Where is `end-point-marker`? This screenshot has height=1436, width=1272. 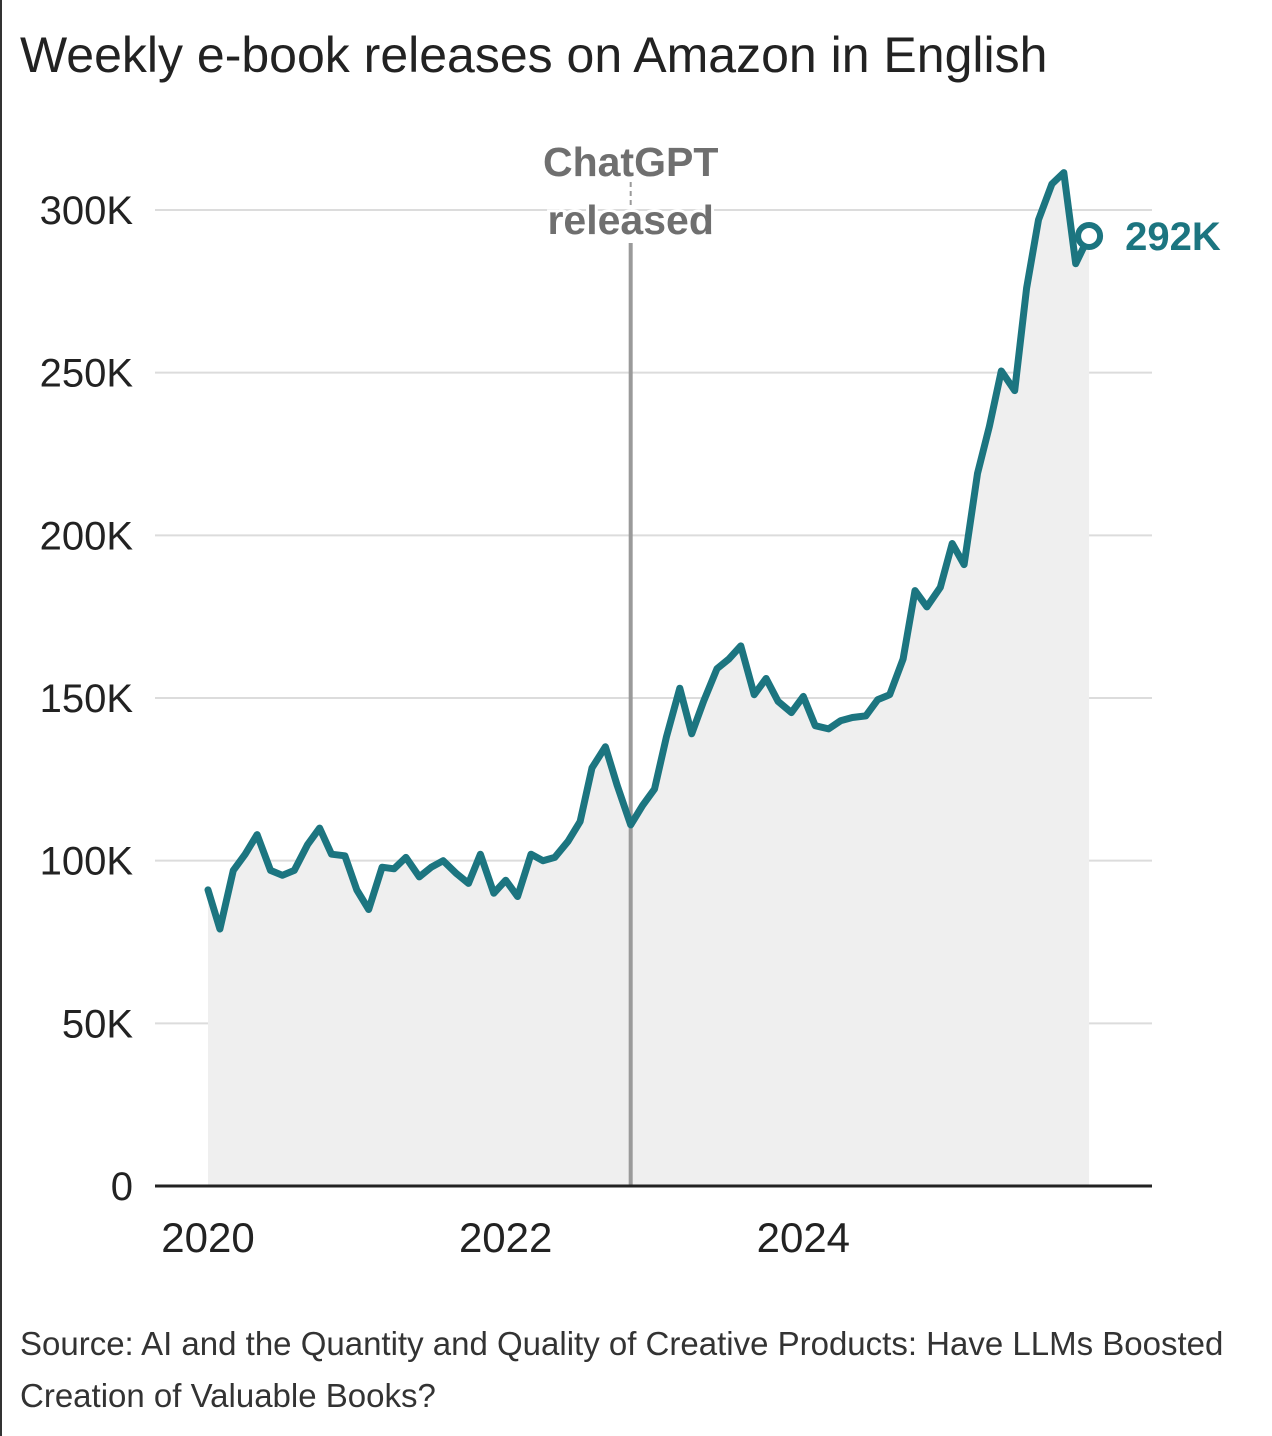 end-point-marker is located at coordinates (1089, 236).